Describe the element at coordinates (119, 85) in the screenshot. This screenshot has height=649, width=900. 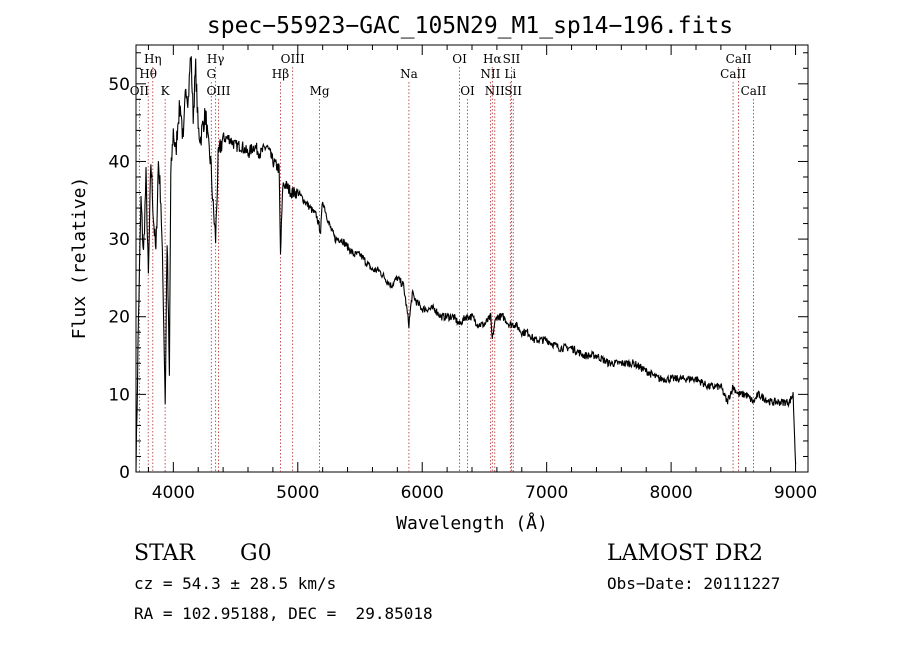
I see `y-tick-label: 50` at that location.